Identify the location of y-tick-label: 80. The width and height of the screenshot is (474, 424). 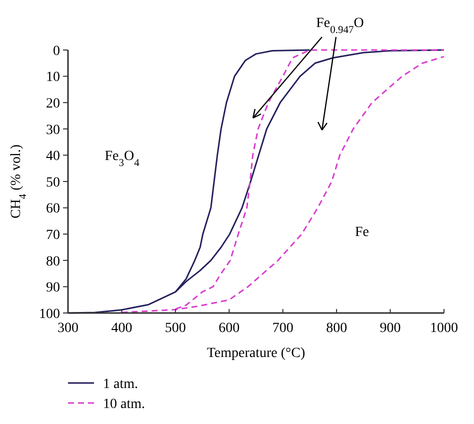
(53, 262).